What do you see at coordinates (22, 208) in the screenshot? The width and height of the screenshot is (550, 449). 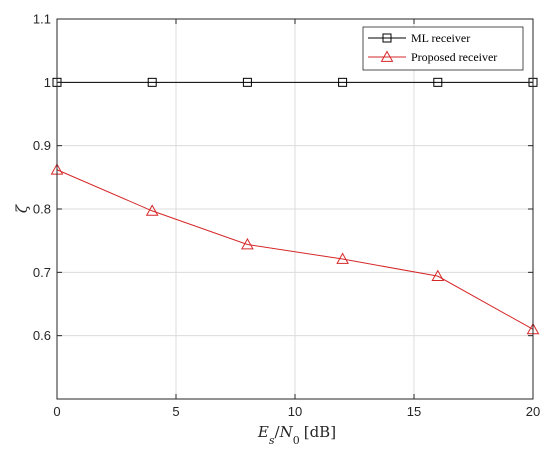 I see `y-axis-label: ζ` at bounding box center [22, 208].